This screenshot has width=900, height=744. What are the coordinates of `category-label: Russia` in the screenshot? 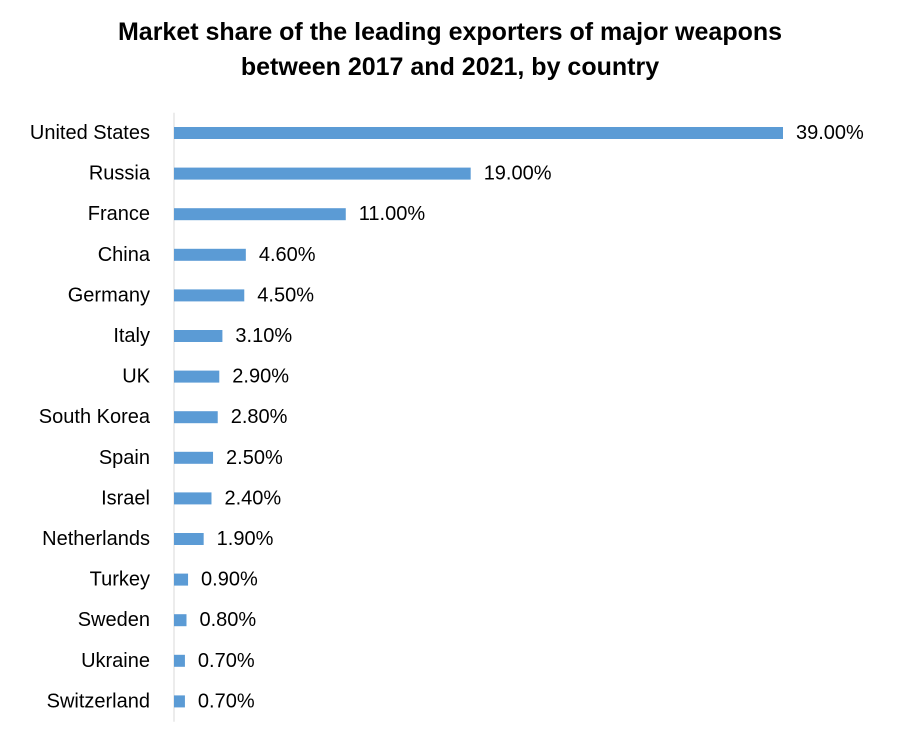 It's located at (120, 174).